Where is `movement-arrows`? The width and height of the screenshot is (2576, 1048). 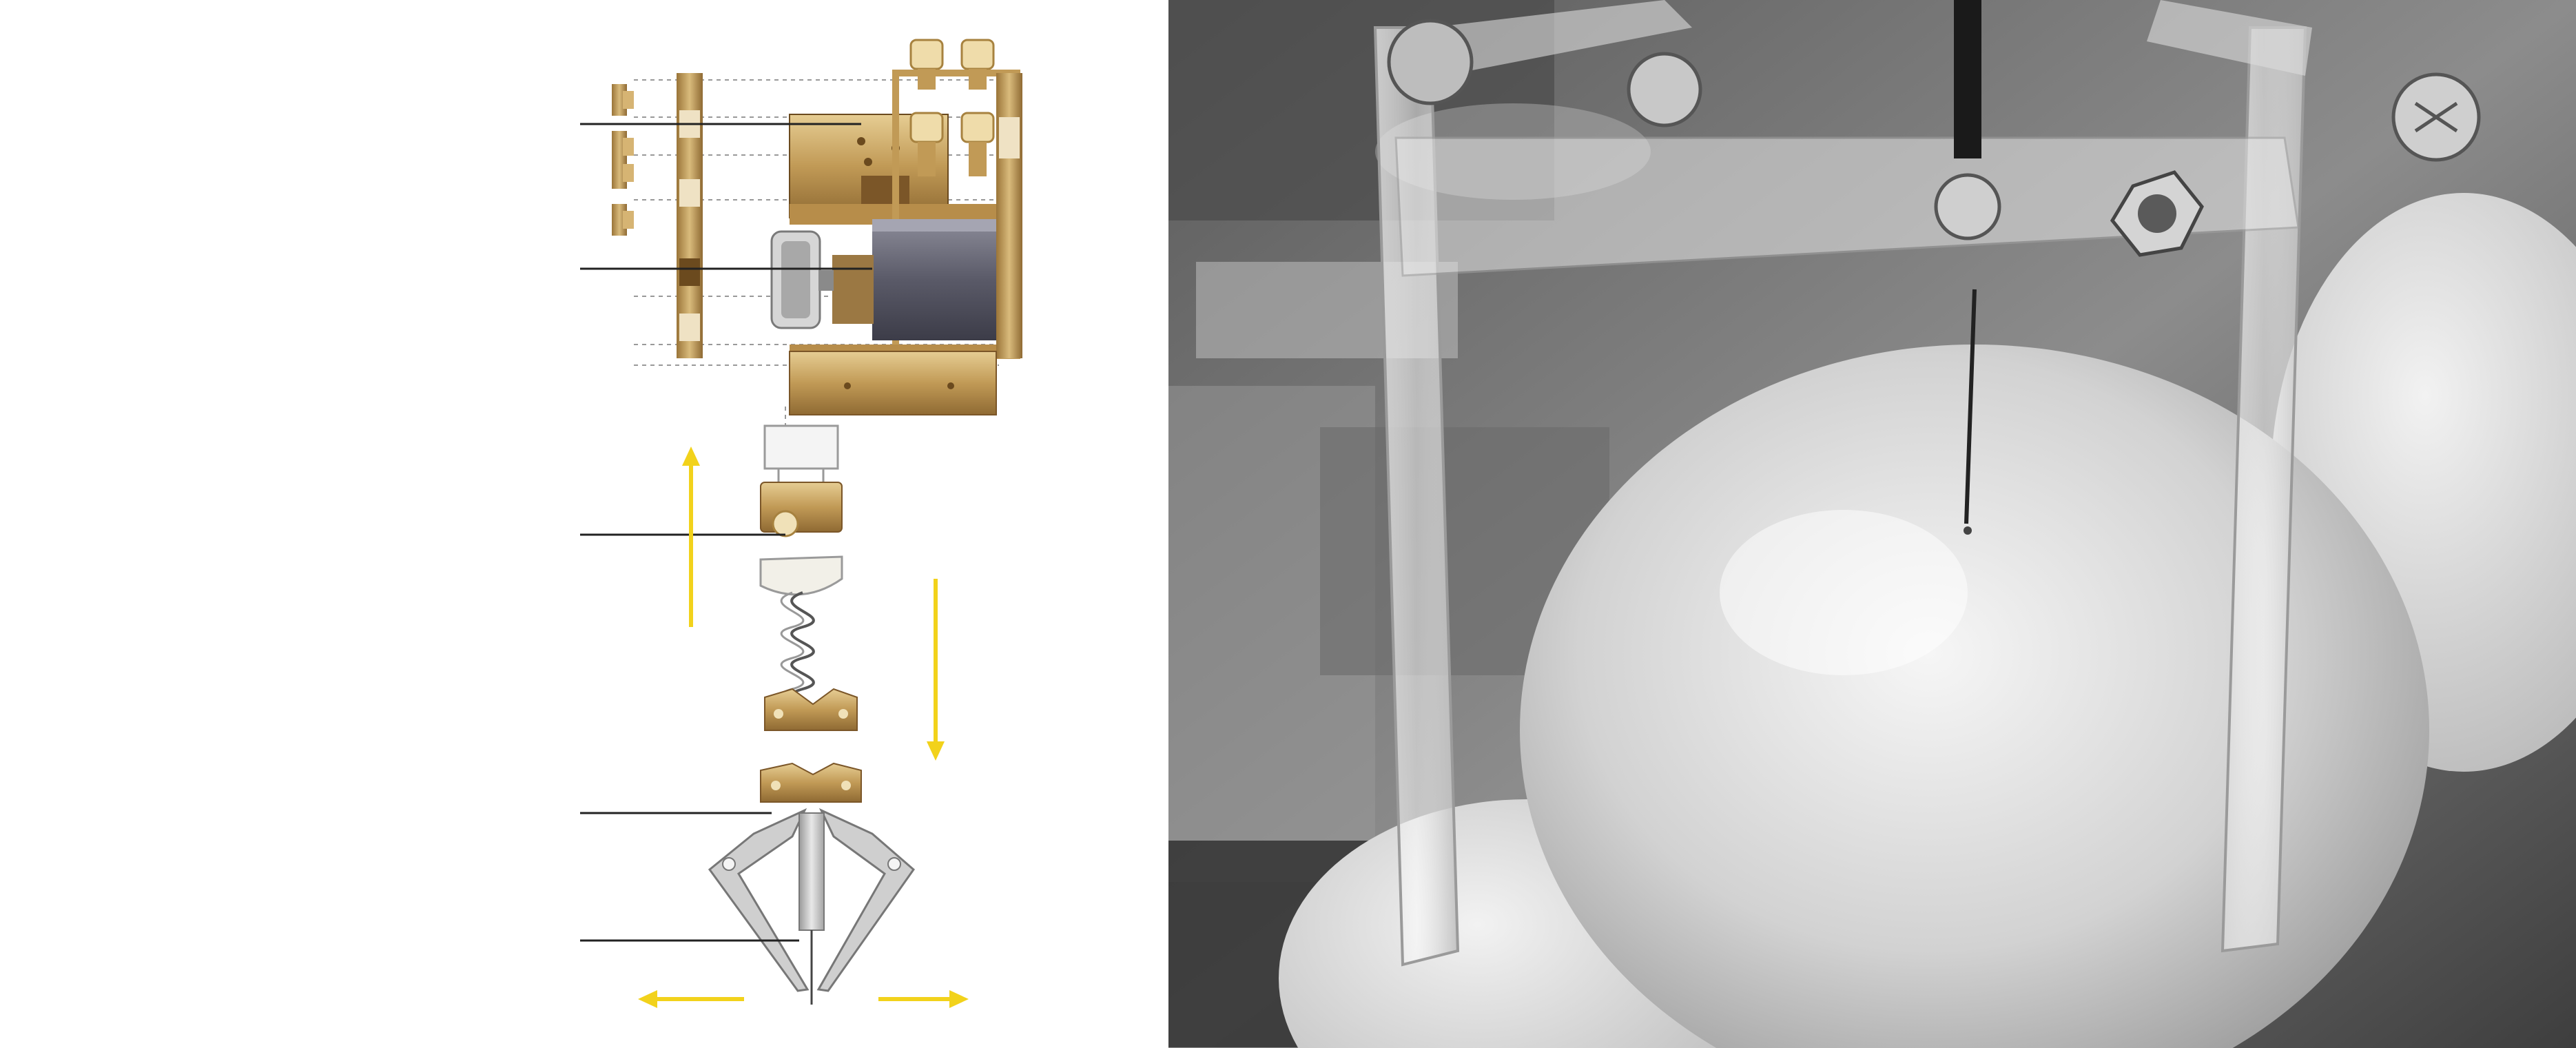
movement-arrows is located at coordinates (803, 727).